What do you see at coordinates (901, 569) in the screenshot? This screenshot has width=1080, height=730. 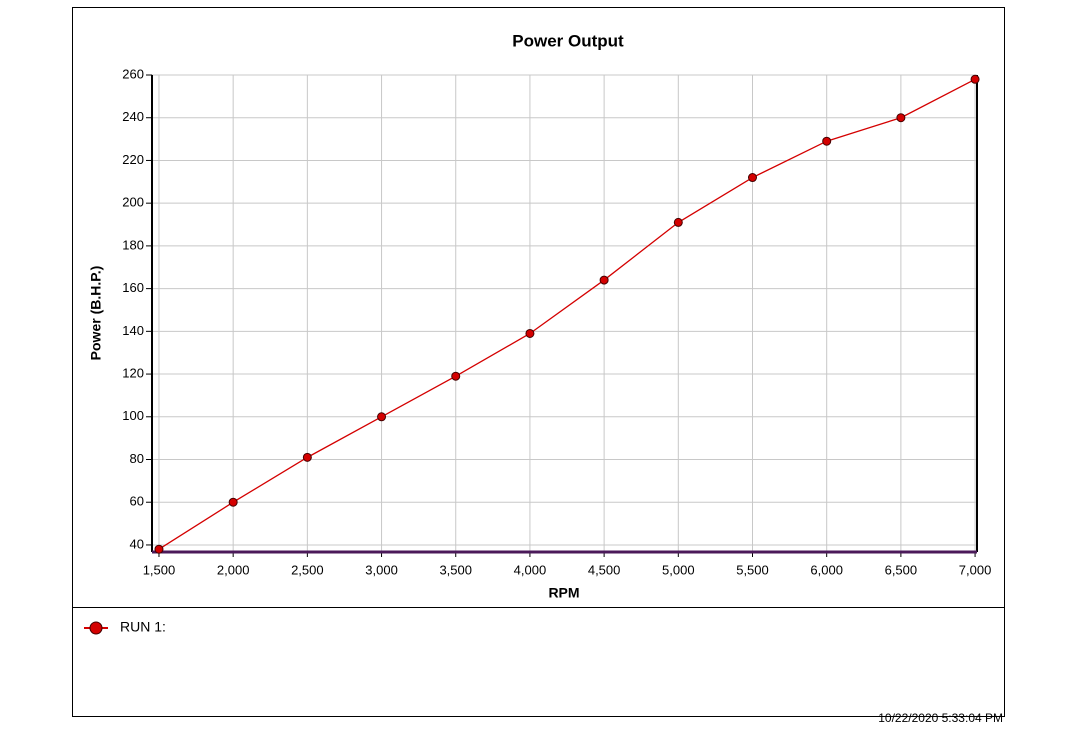 I see `x-tick-label: 6,500` at bounding box center [901, 569].